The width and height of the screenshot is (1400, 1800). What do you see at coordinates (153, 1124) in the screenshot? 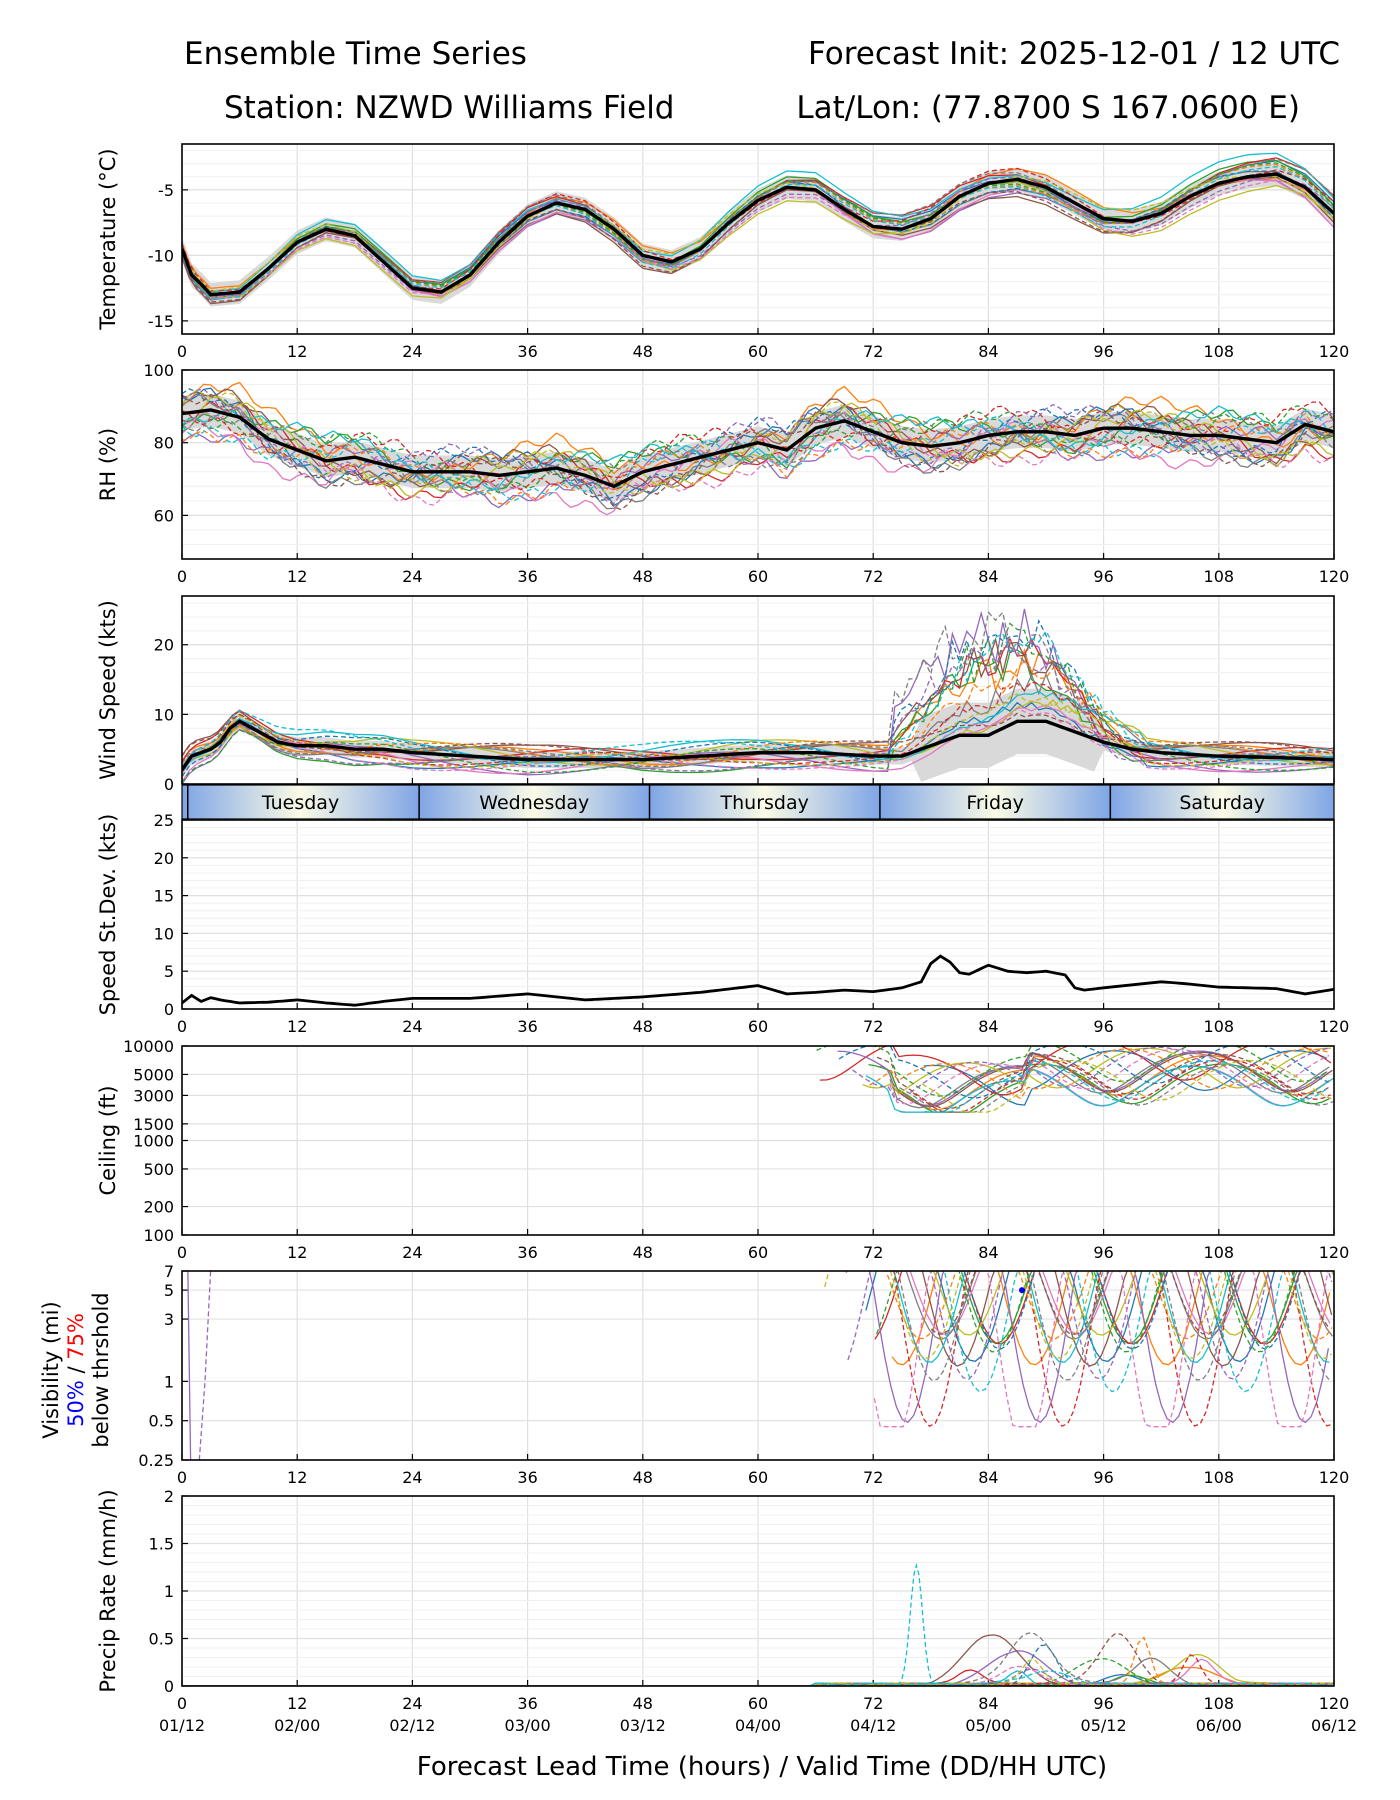
I see `y-tick-label: 1500` at bounding box center [153, 1124].